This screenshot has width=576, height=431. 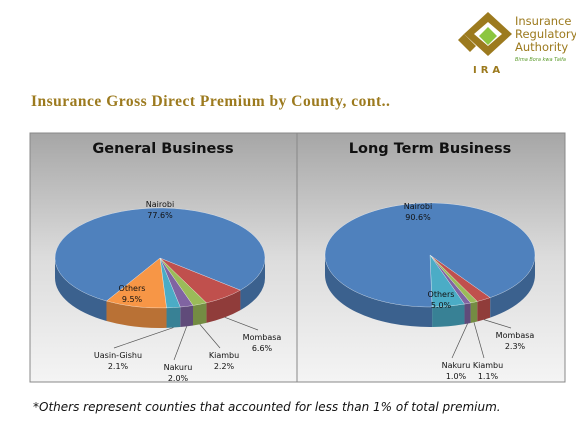 I want to click on slice-value: 5.0%, so click(x=441, y=305).